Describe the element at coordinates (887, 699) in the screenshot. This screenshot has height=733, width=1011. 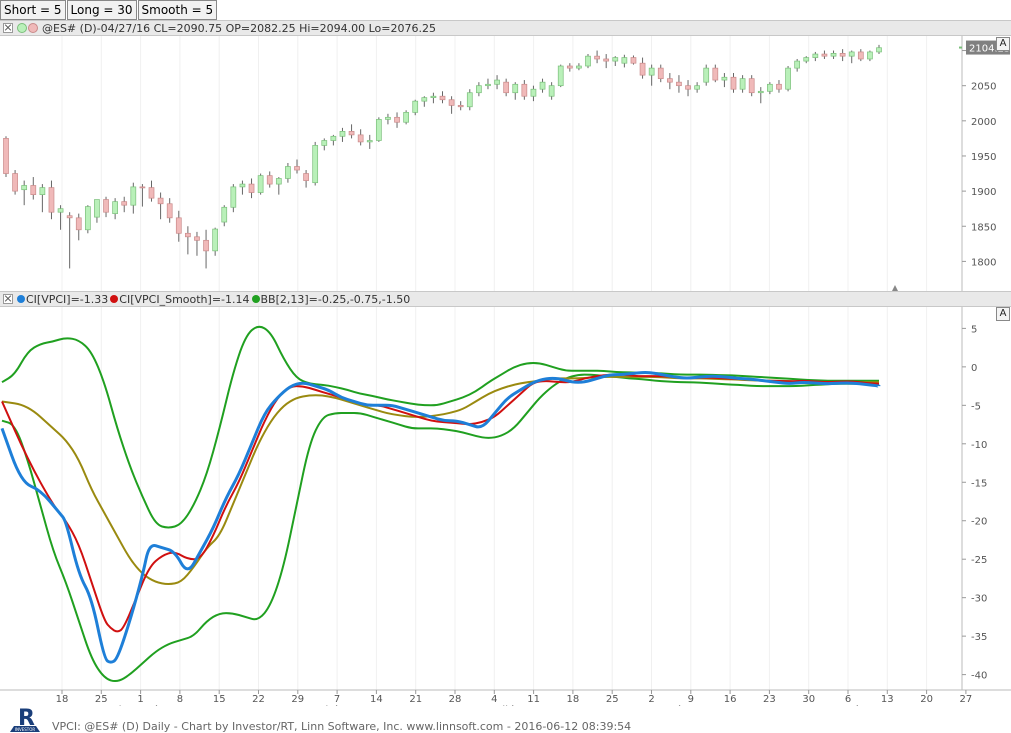
I see `x-tick-label: 13` at that location.